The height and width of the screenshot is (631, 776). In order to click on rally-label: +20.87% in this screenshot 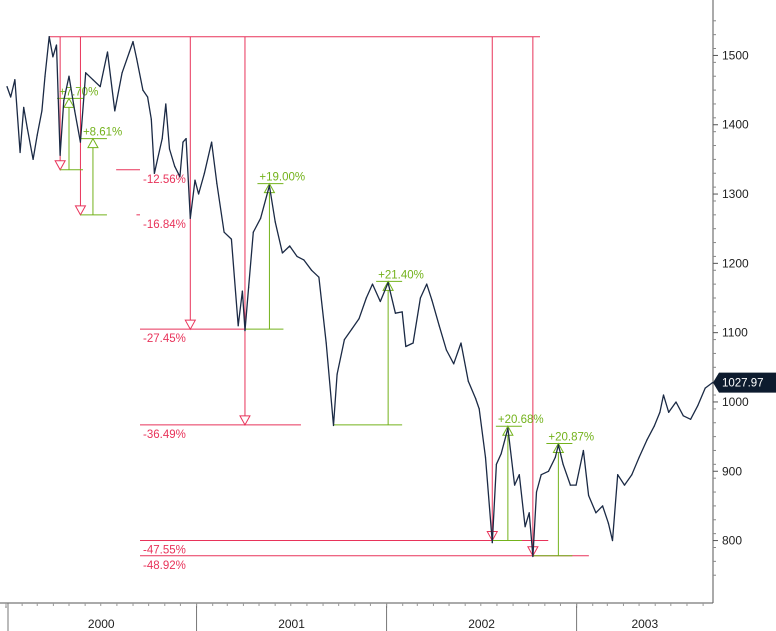, I will do `click(571, 438)`.